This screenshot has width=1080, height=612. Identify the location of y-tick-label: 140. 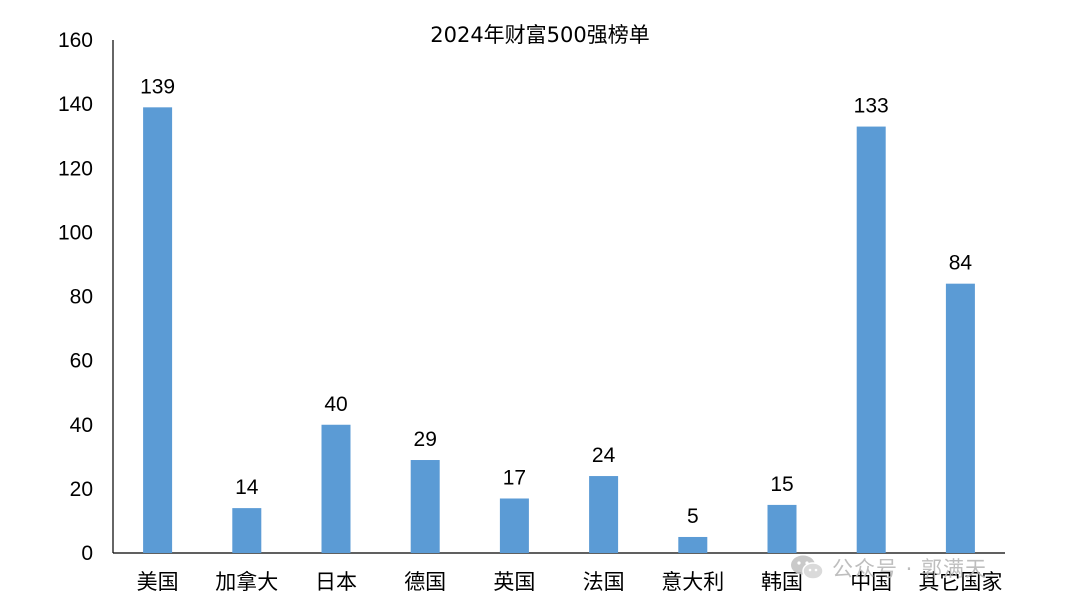
(75, 104).